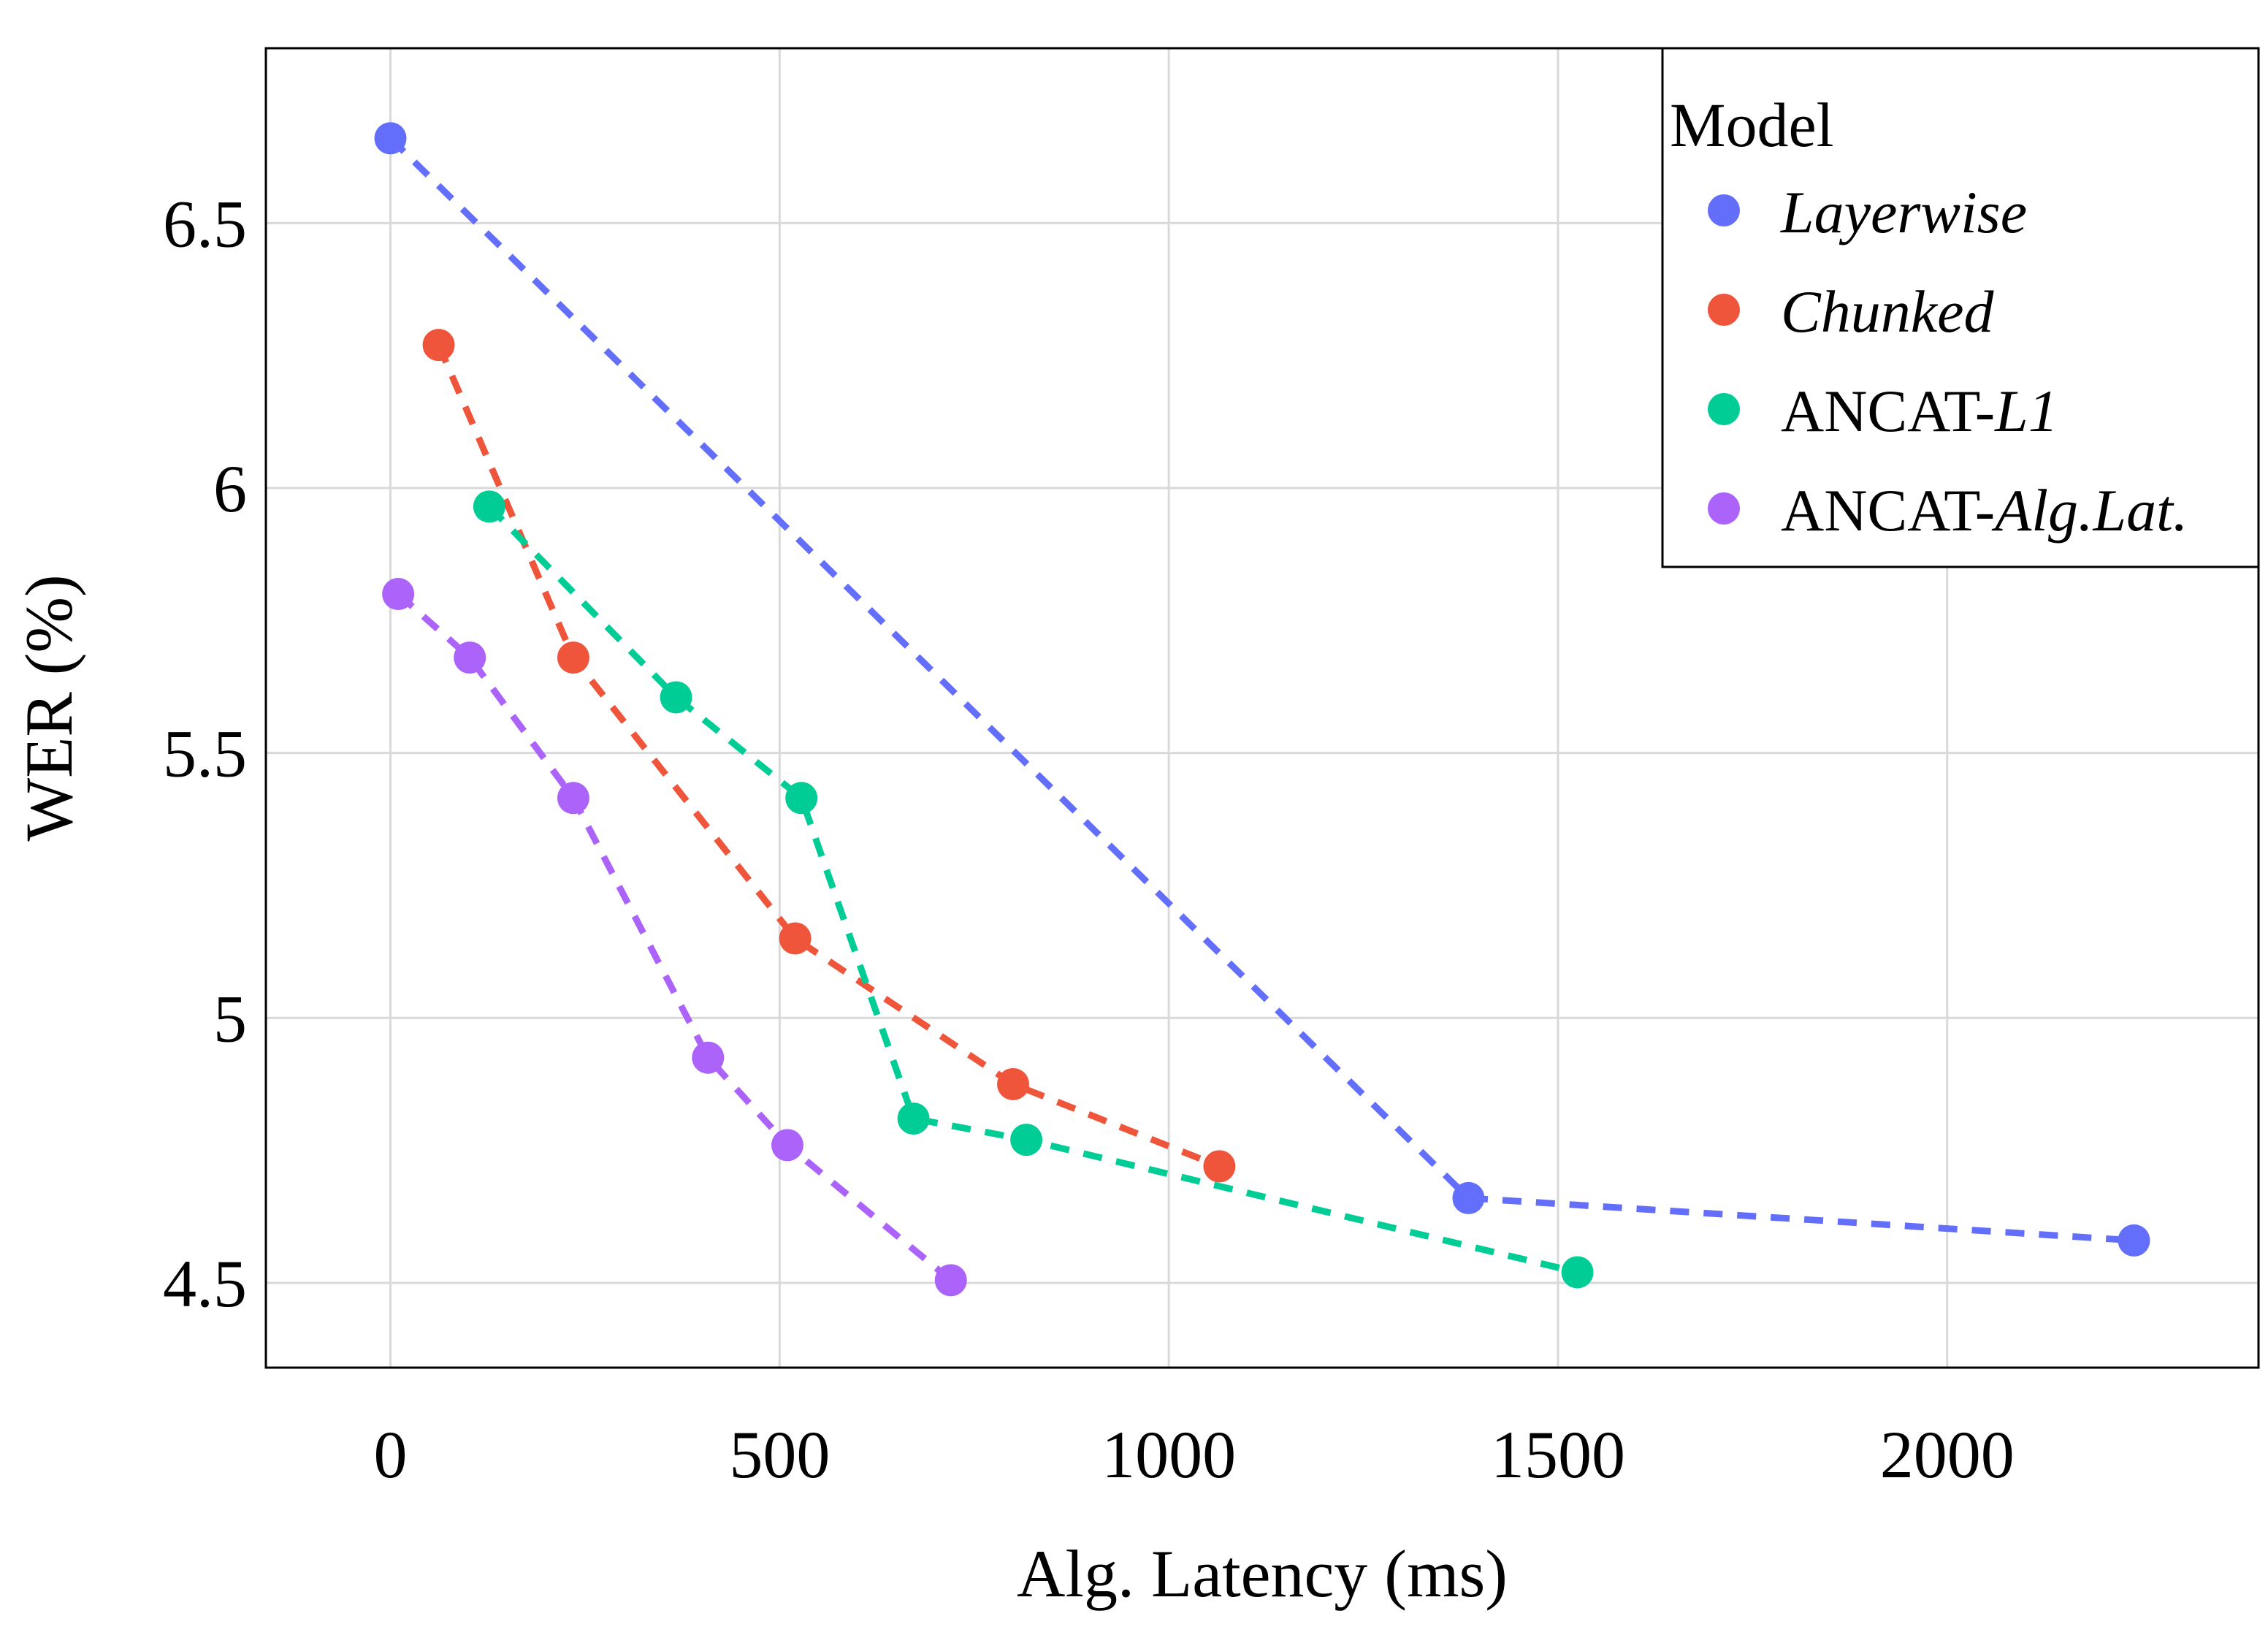 The height and width of the screenshot is (1627, 2268). Describe the element at coordinates (674, 937) in the screenshot. I see `series-ancat-alg-lat-` at that location.